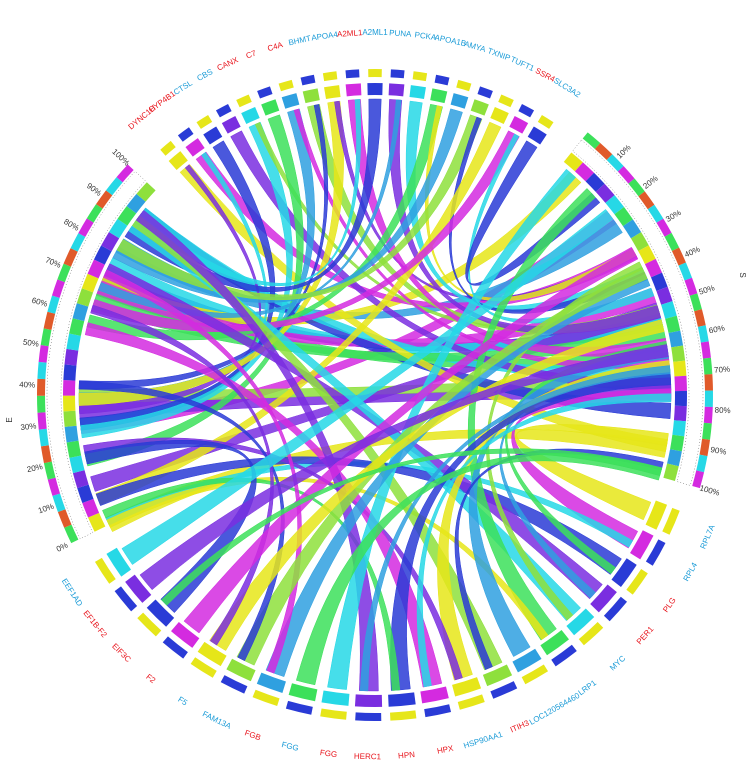  I want to click on arc-band, so click(638, 312).